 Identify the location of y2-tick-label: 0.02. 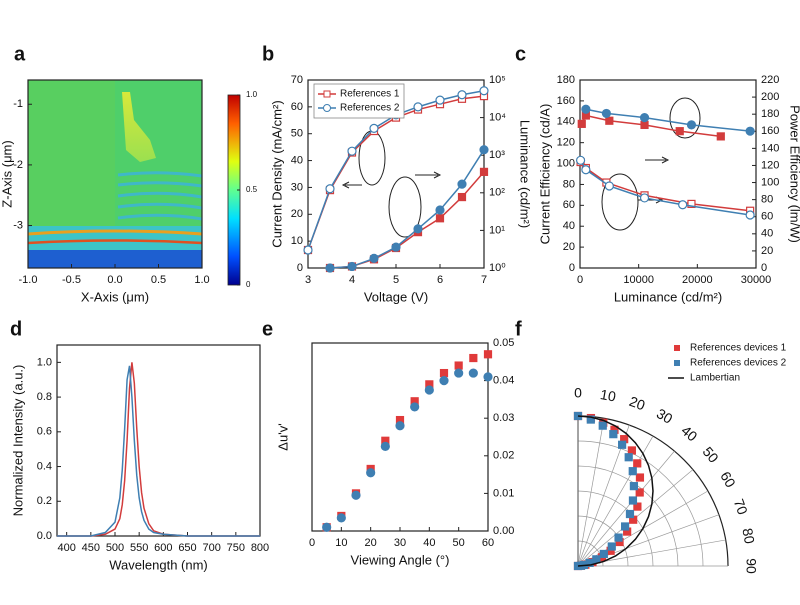
(503, 456).